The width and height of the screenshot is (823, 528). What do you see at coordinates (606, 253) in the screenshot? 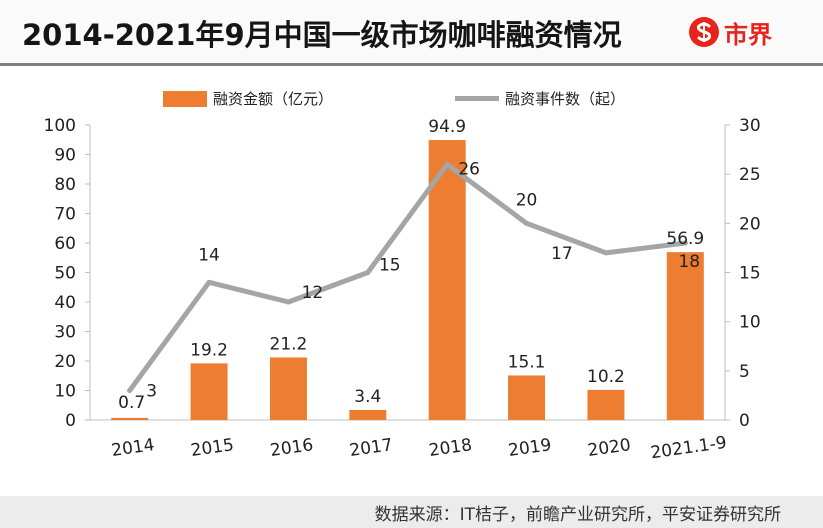
I see `events-point-2020` at bounding box center [606, 253].